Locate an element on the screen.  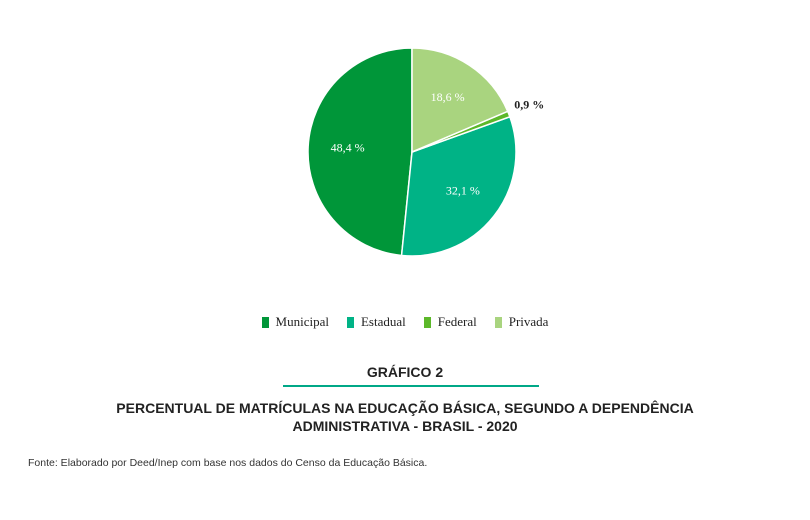
legend-item: Municipal is located at coordinates (295, 322).